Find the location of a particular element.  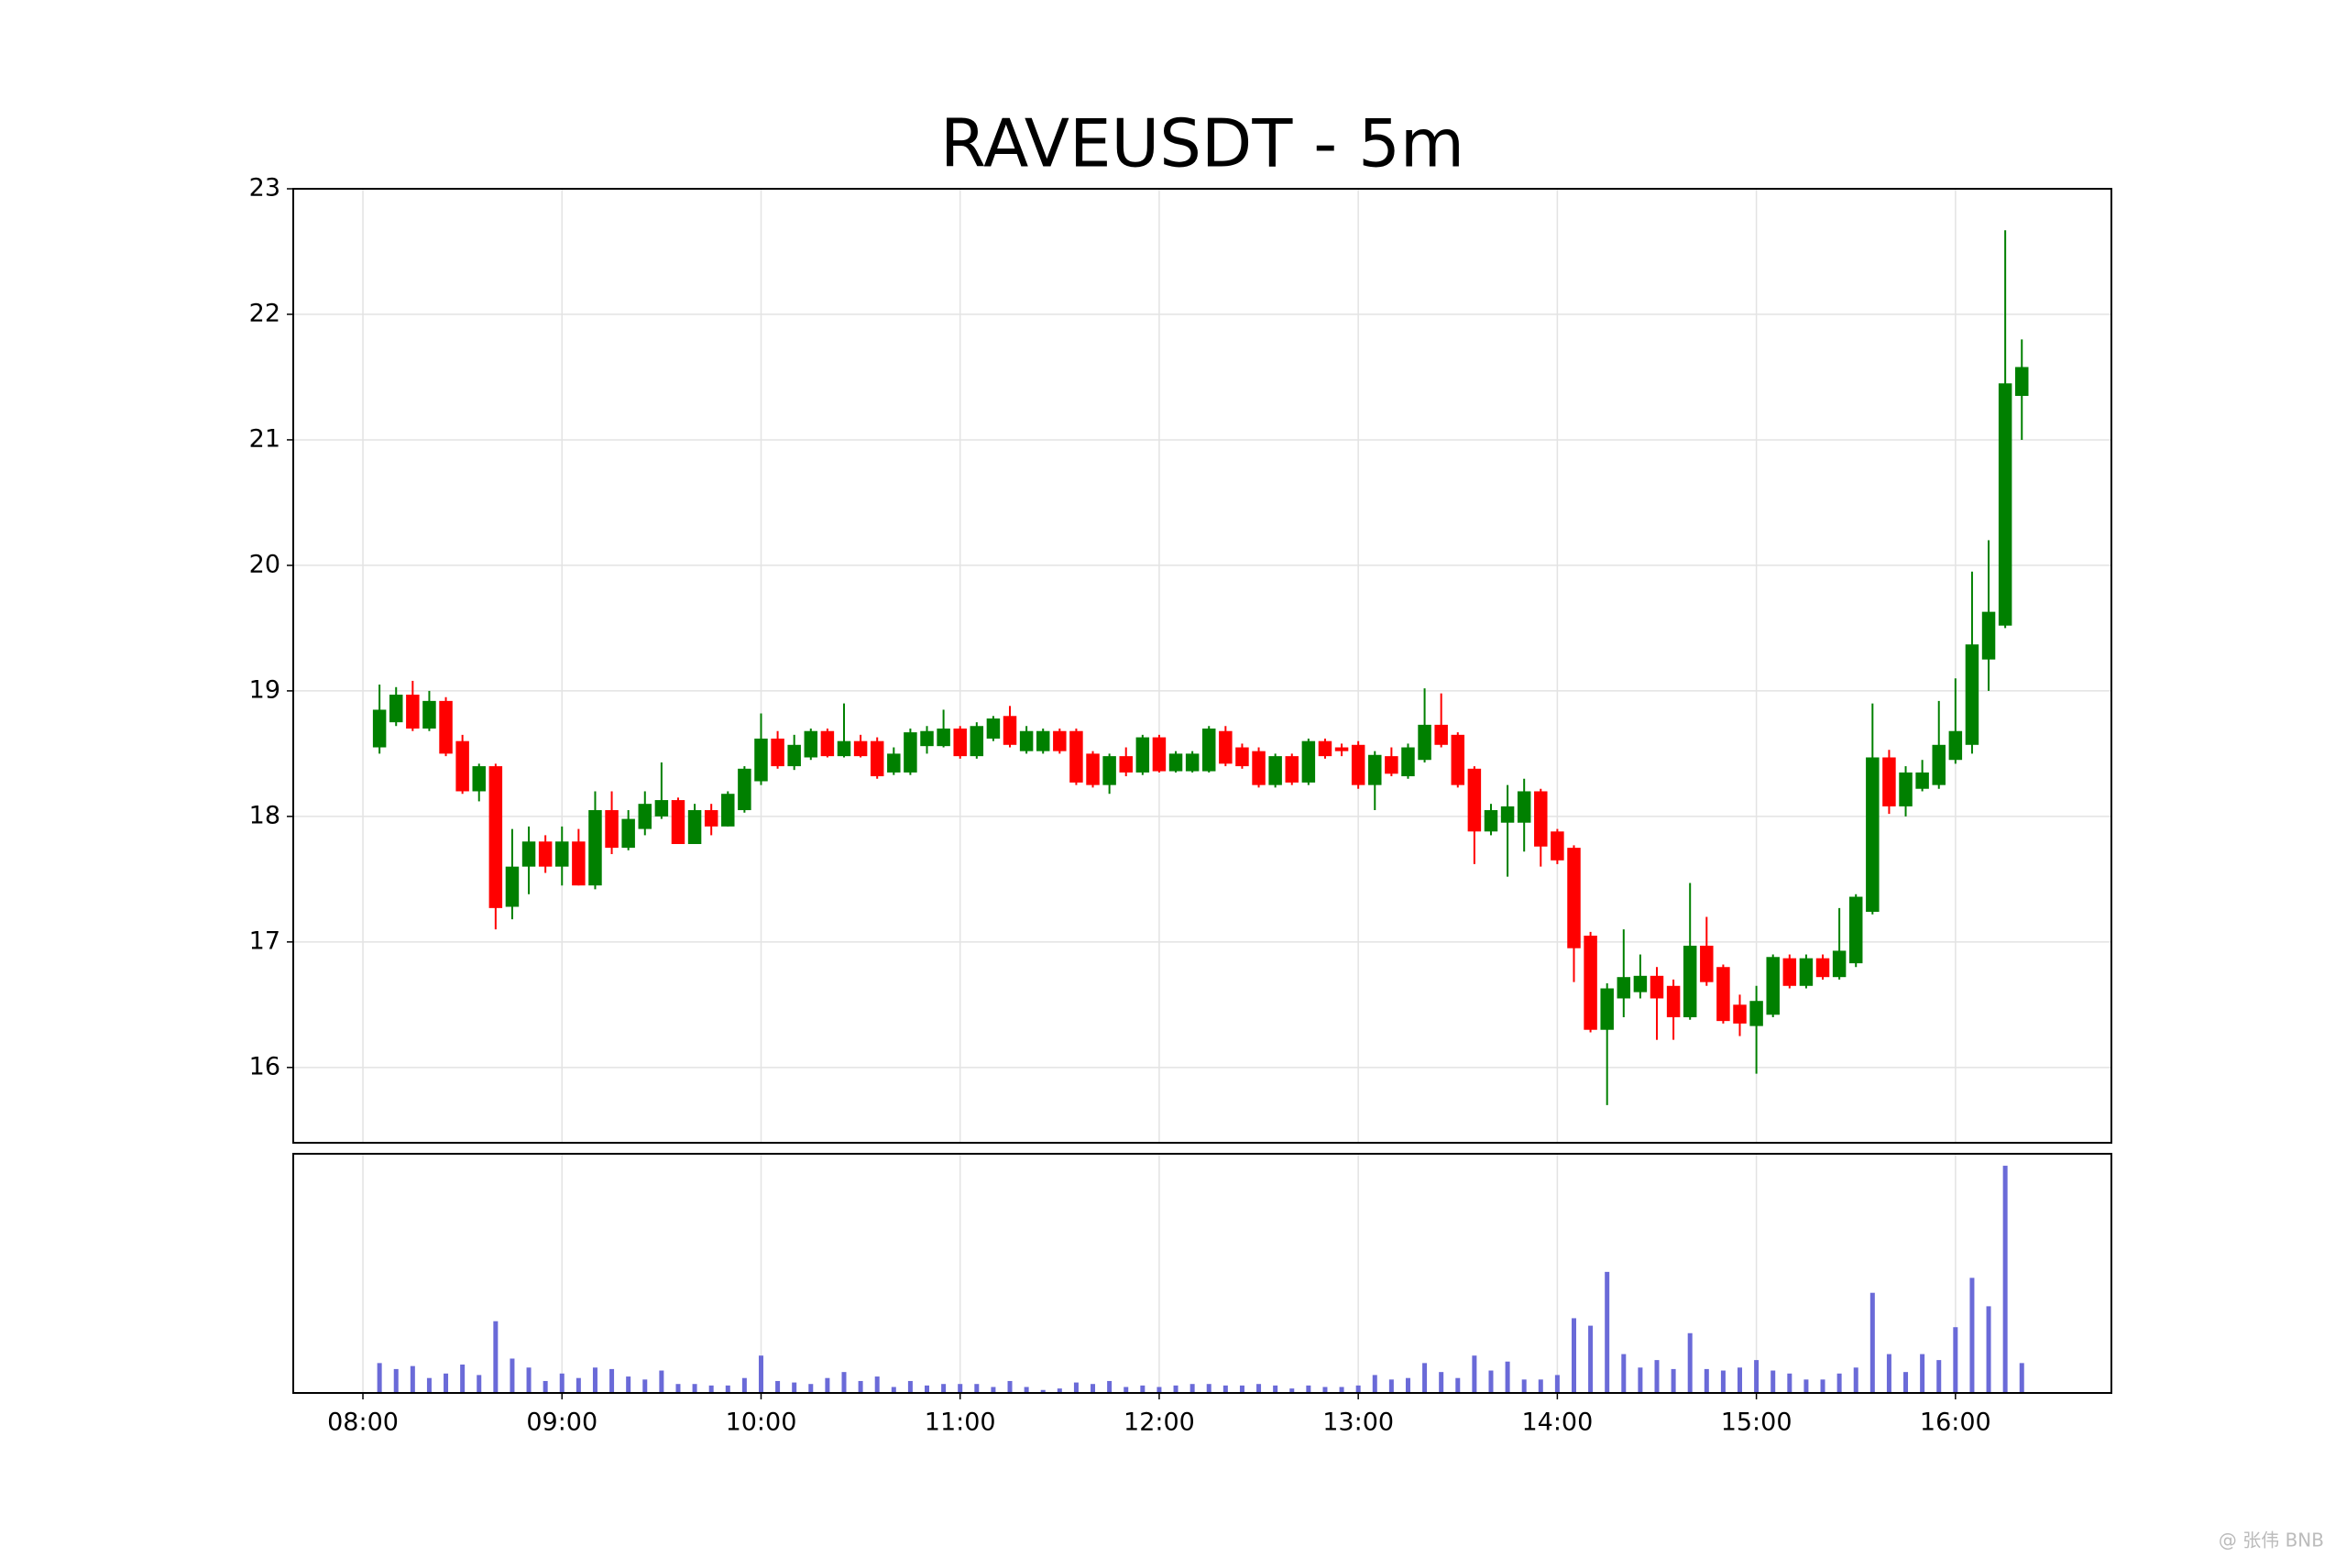

x-tick-label: 16:00 is located at coordinates (1956, 1423).